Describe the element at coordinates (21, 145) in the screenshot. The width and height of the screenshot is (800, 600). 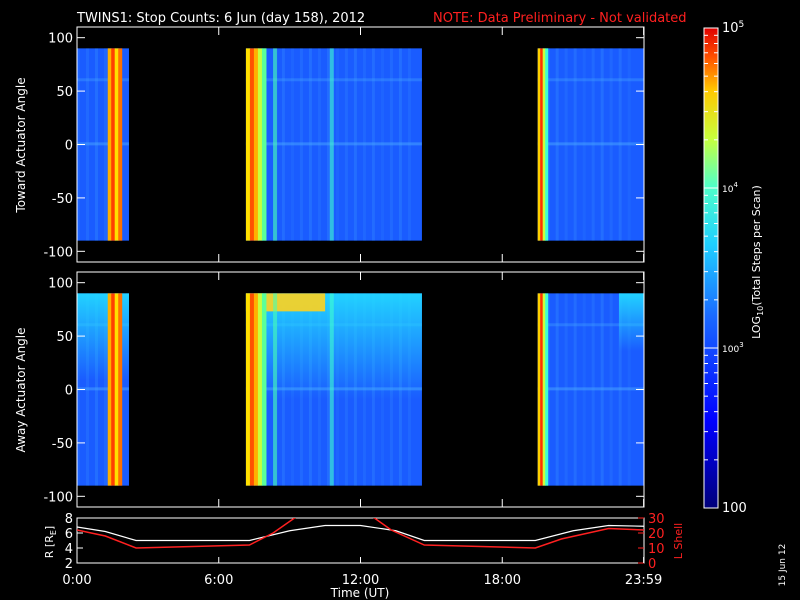
I see `toward-y-label: Toward Actuator Angle` at that location.